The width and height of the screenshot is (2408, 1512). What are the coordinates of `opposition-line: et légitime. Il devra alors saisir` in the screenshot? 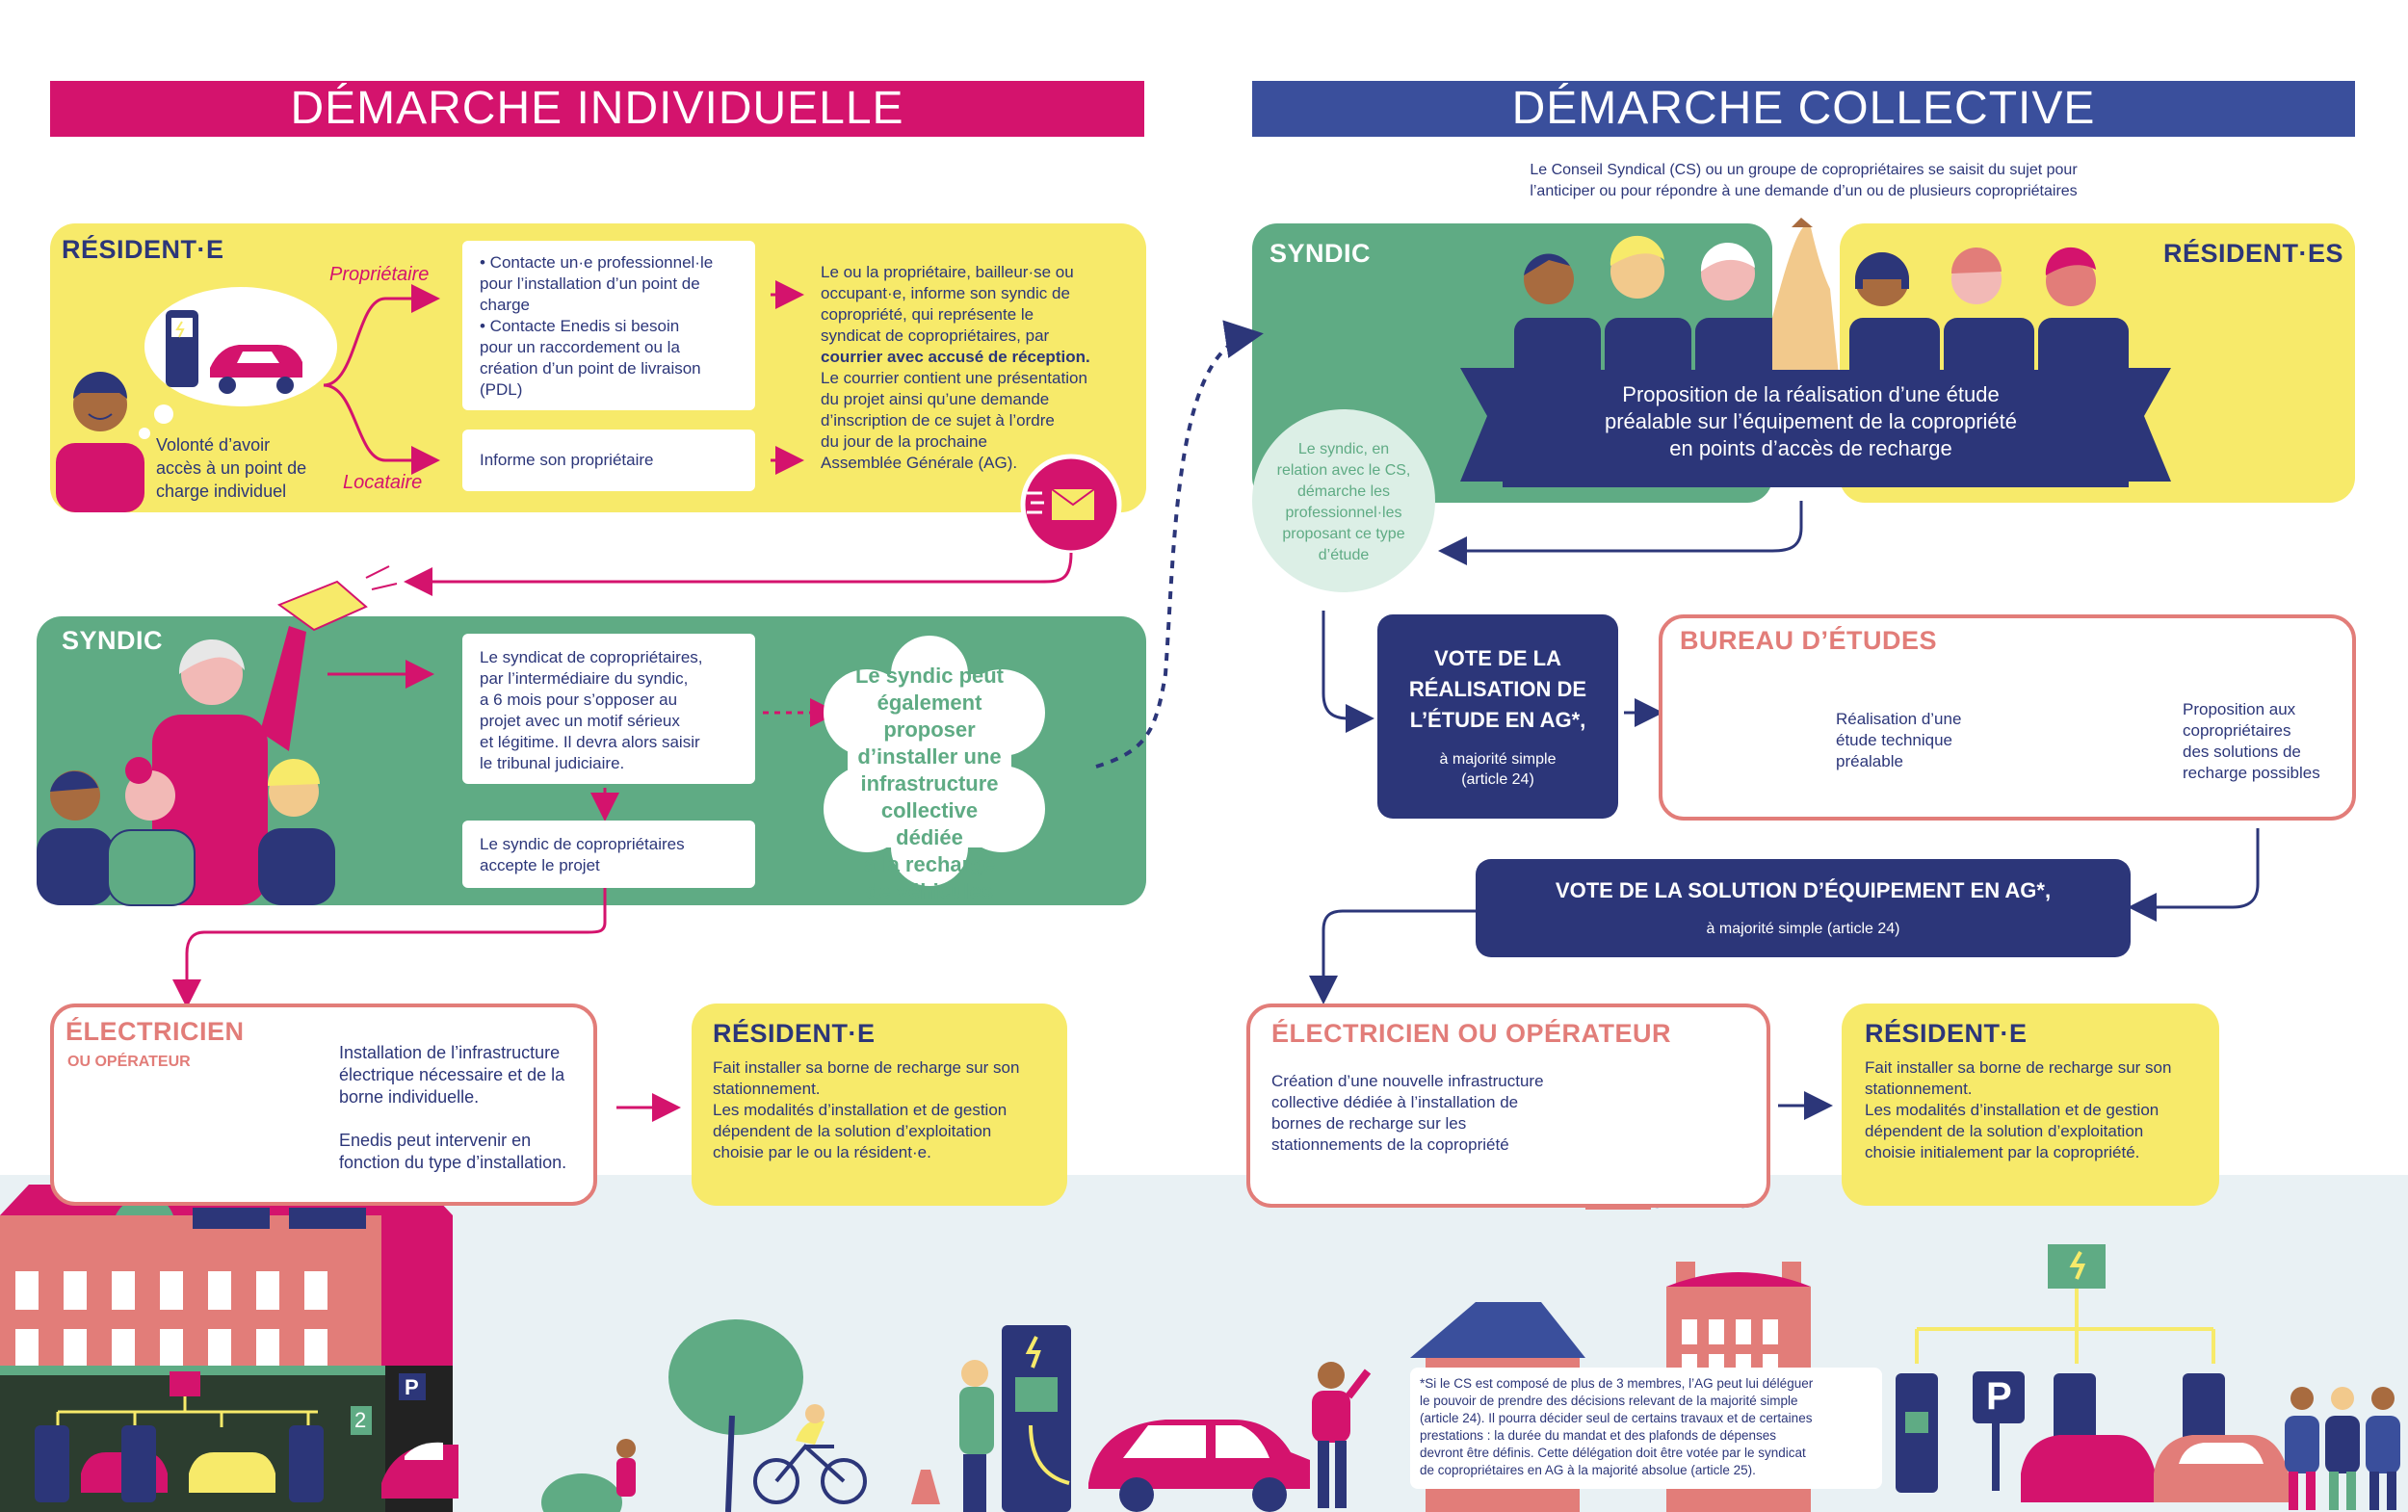 It's located at (590, 742).